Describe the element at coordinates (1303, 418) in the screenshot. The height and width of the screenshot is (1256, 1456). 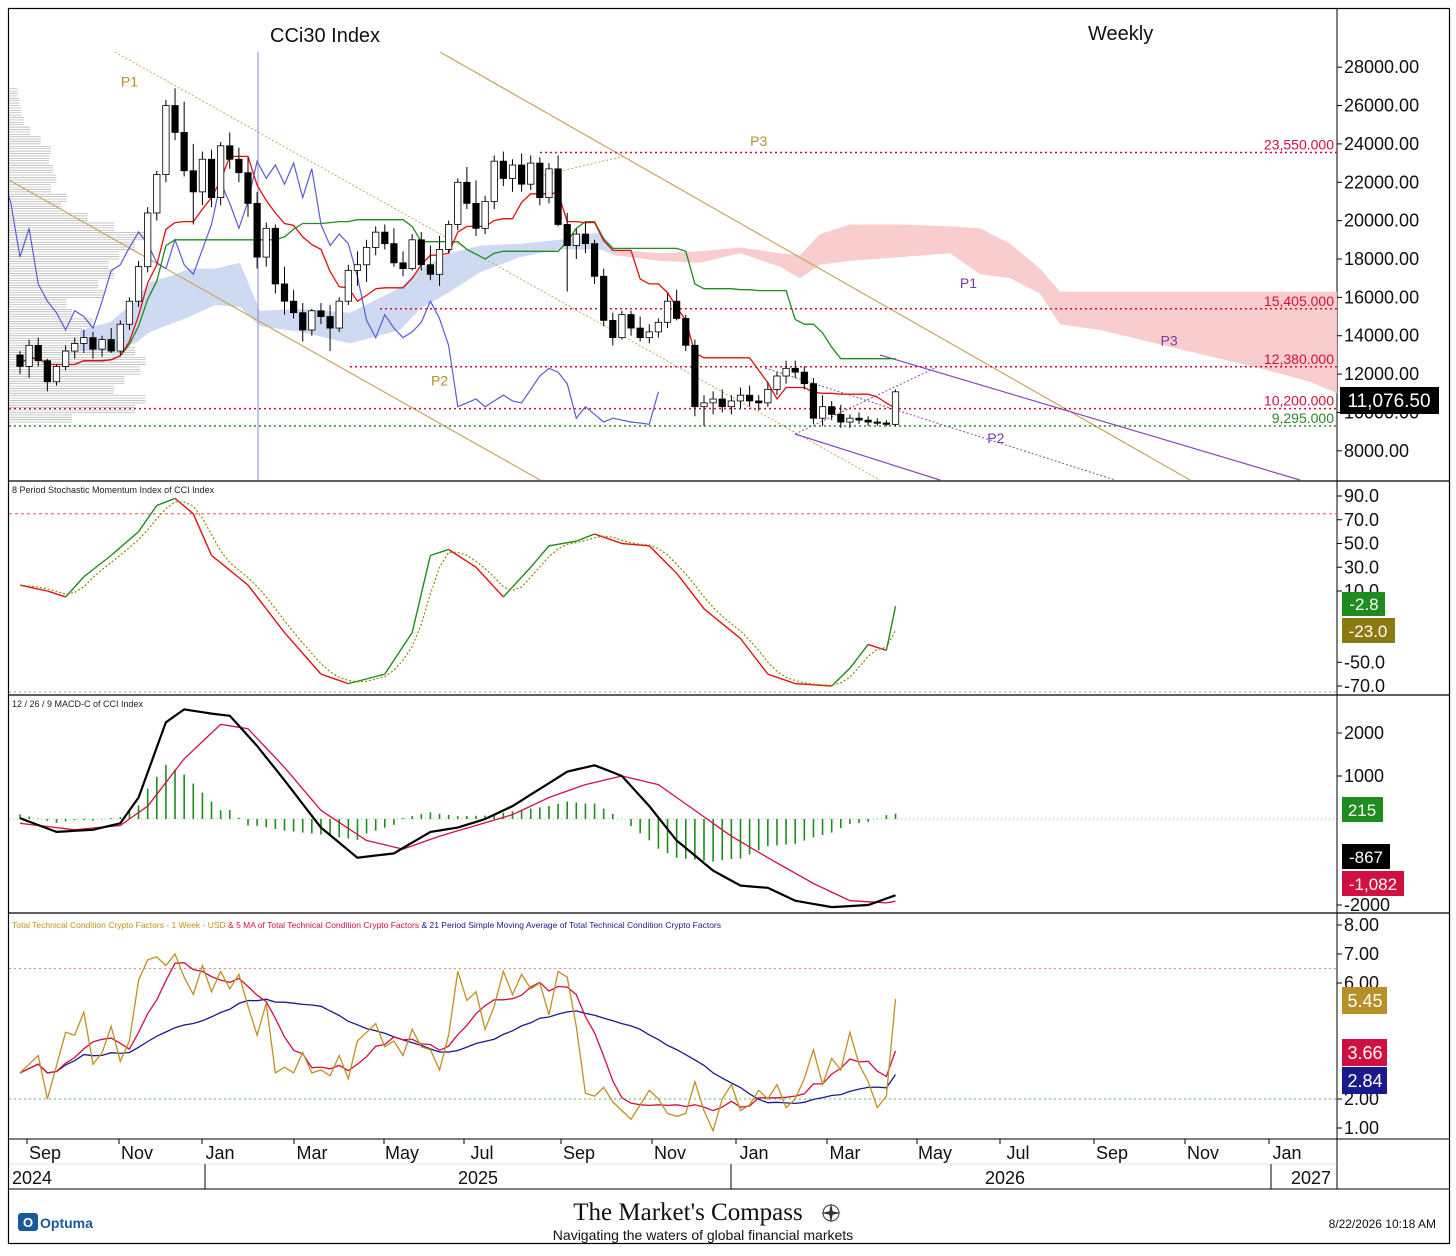
I see `price-level-label: 9,295.000` at that location.